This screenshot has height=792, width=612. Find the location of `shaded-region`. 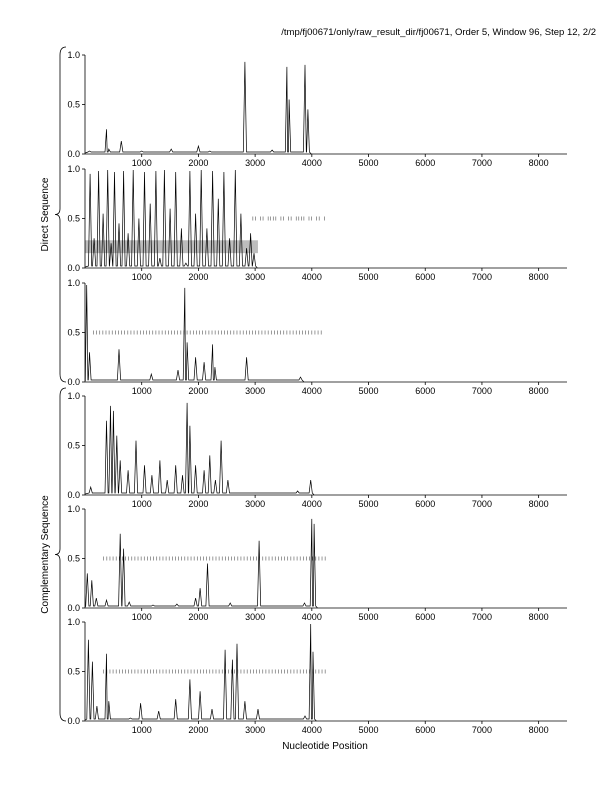

shaded-region is located at coordinates (171, 247).